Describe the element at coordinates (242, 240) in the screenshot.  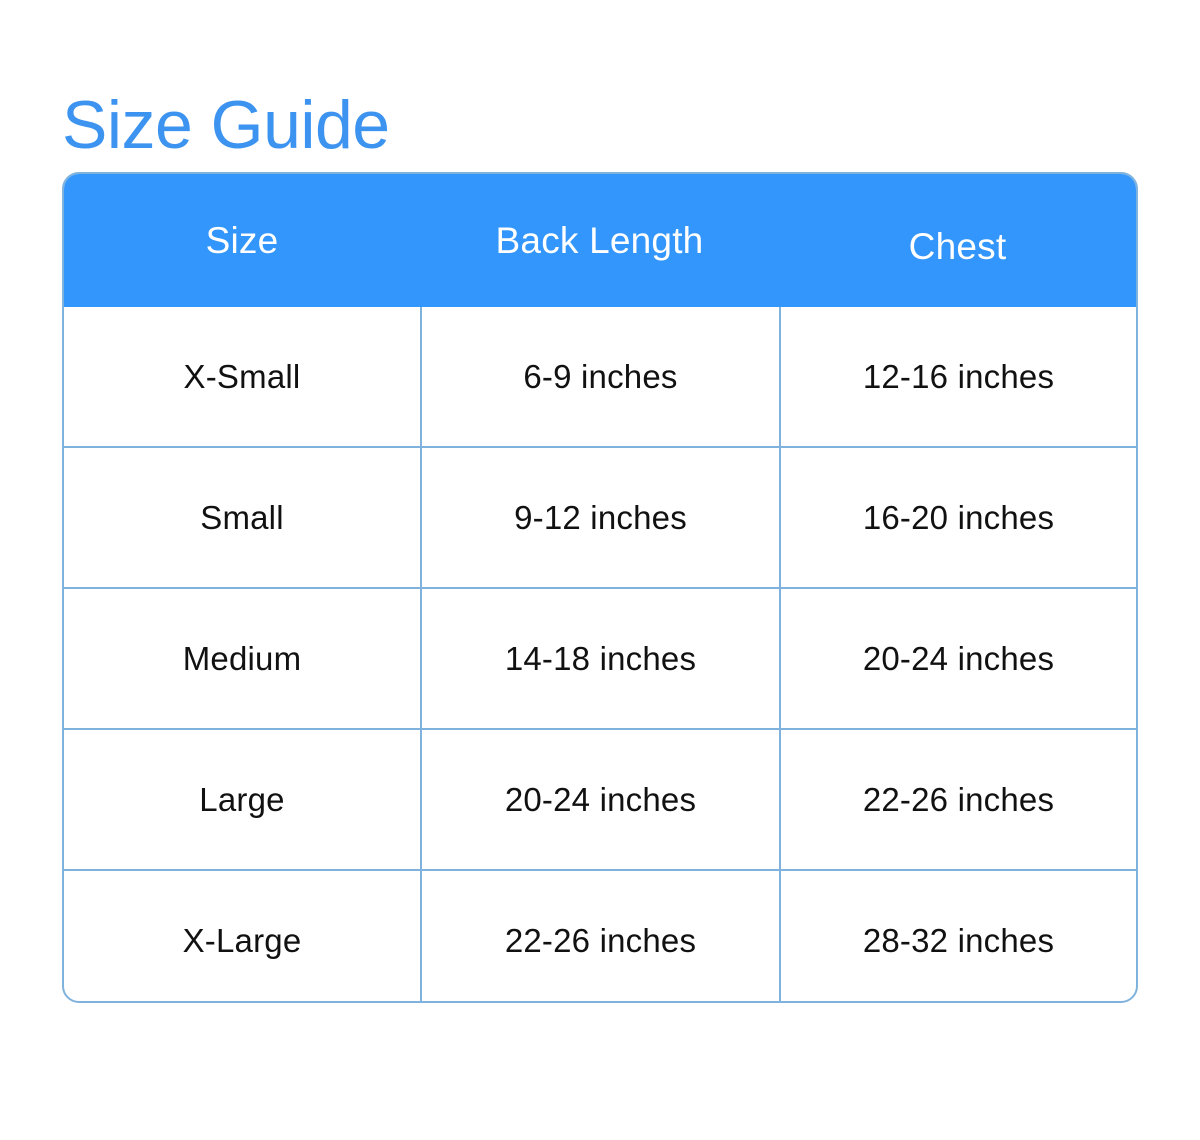
I see `column-header-size: Size` at that location.